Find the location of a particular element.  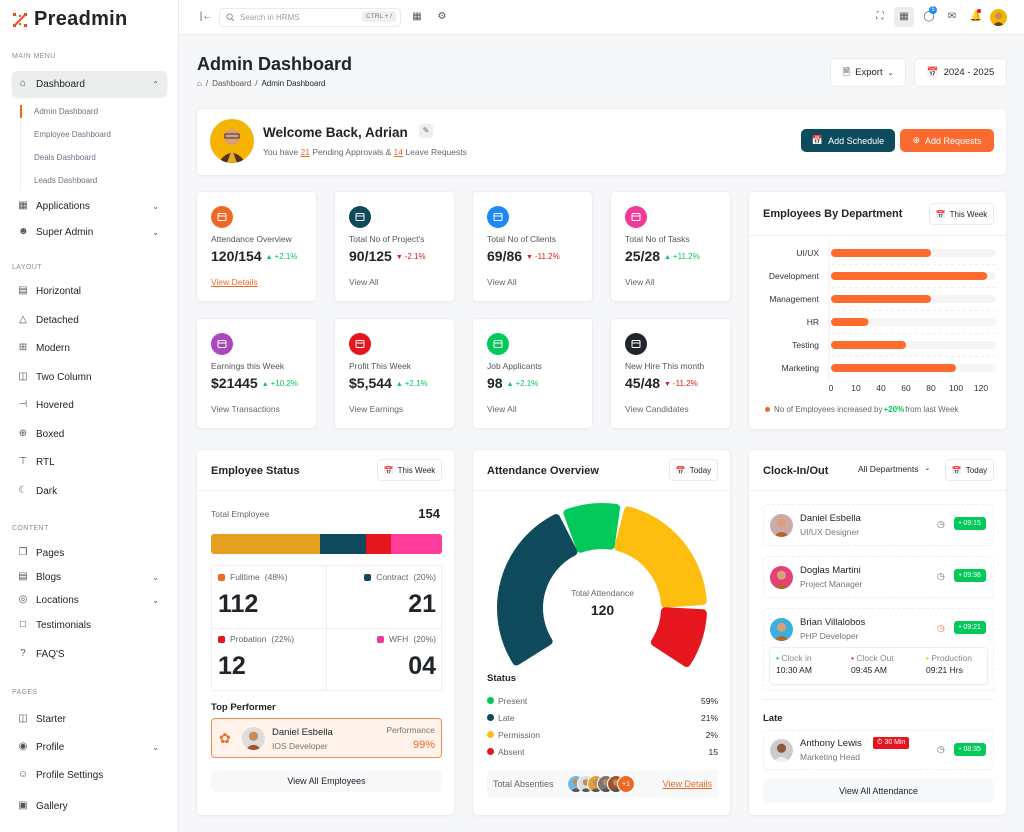

sidebar-item-rtl: ⊤ RTL is located at coordinates (89, 462).